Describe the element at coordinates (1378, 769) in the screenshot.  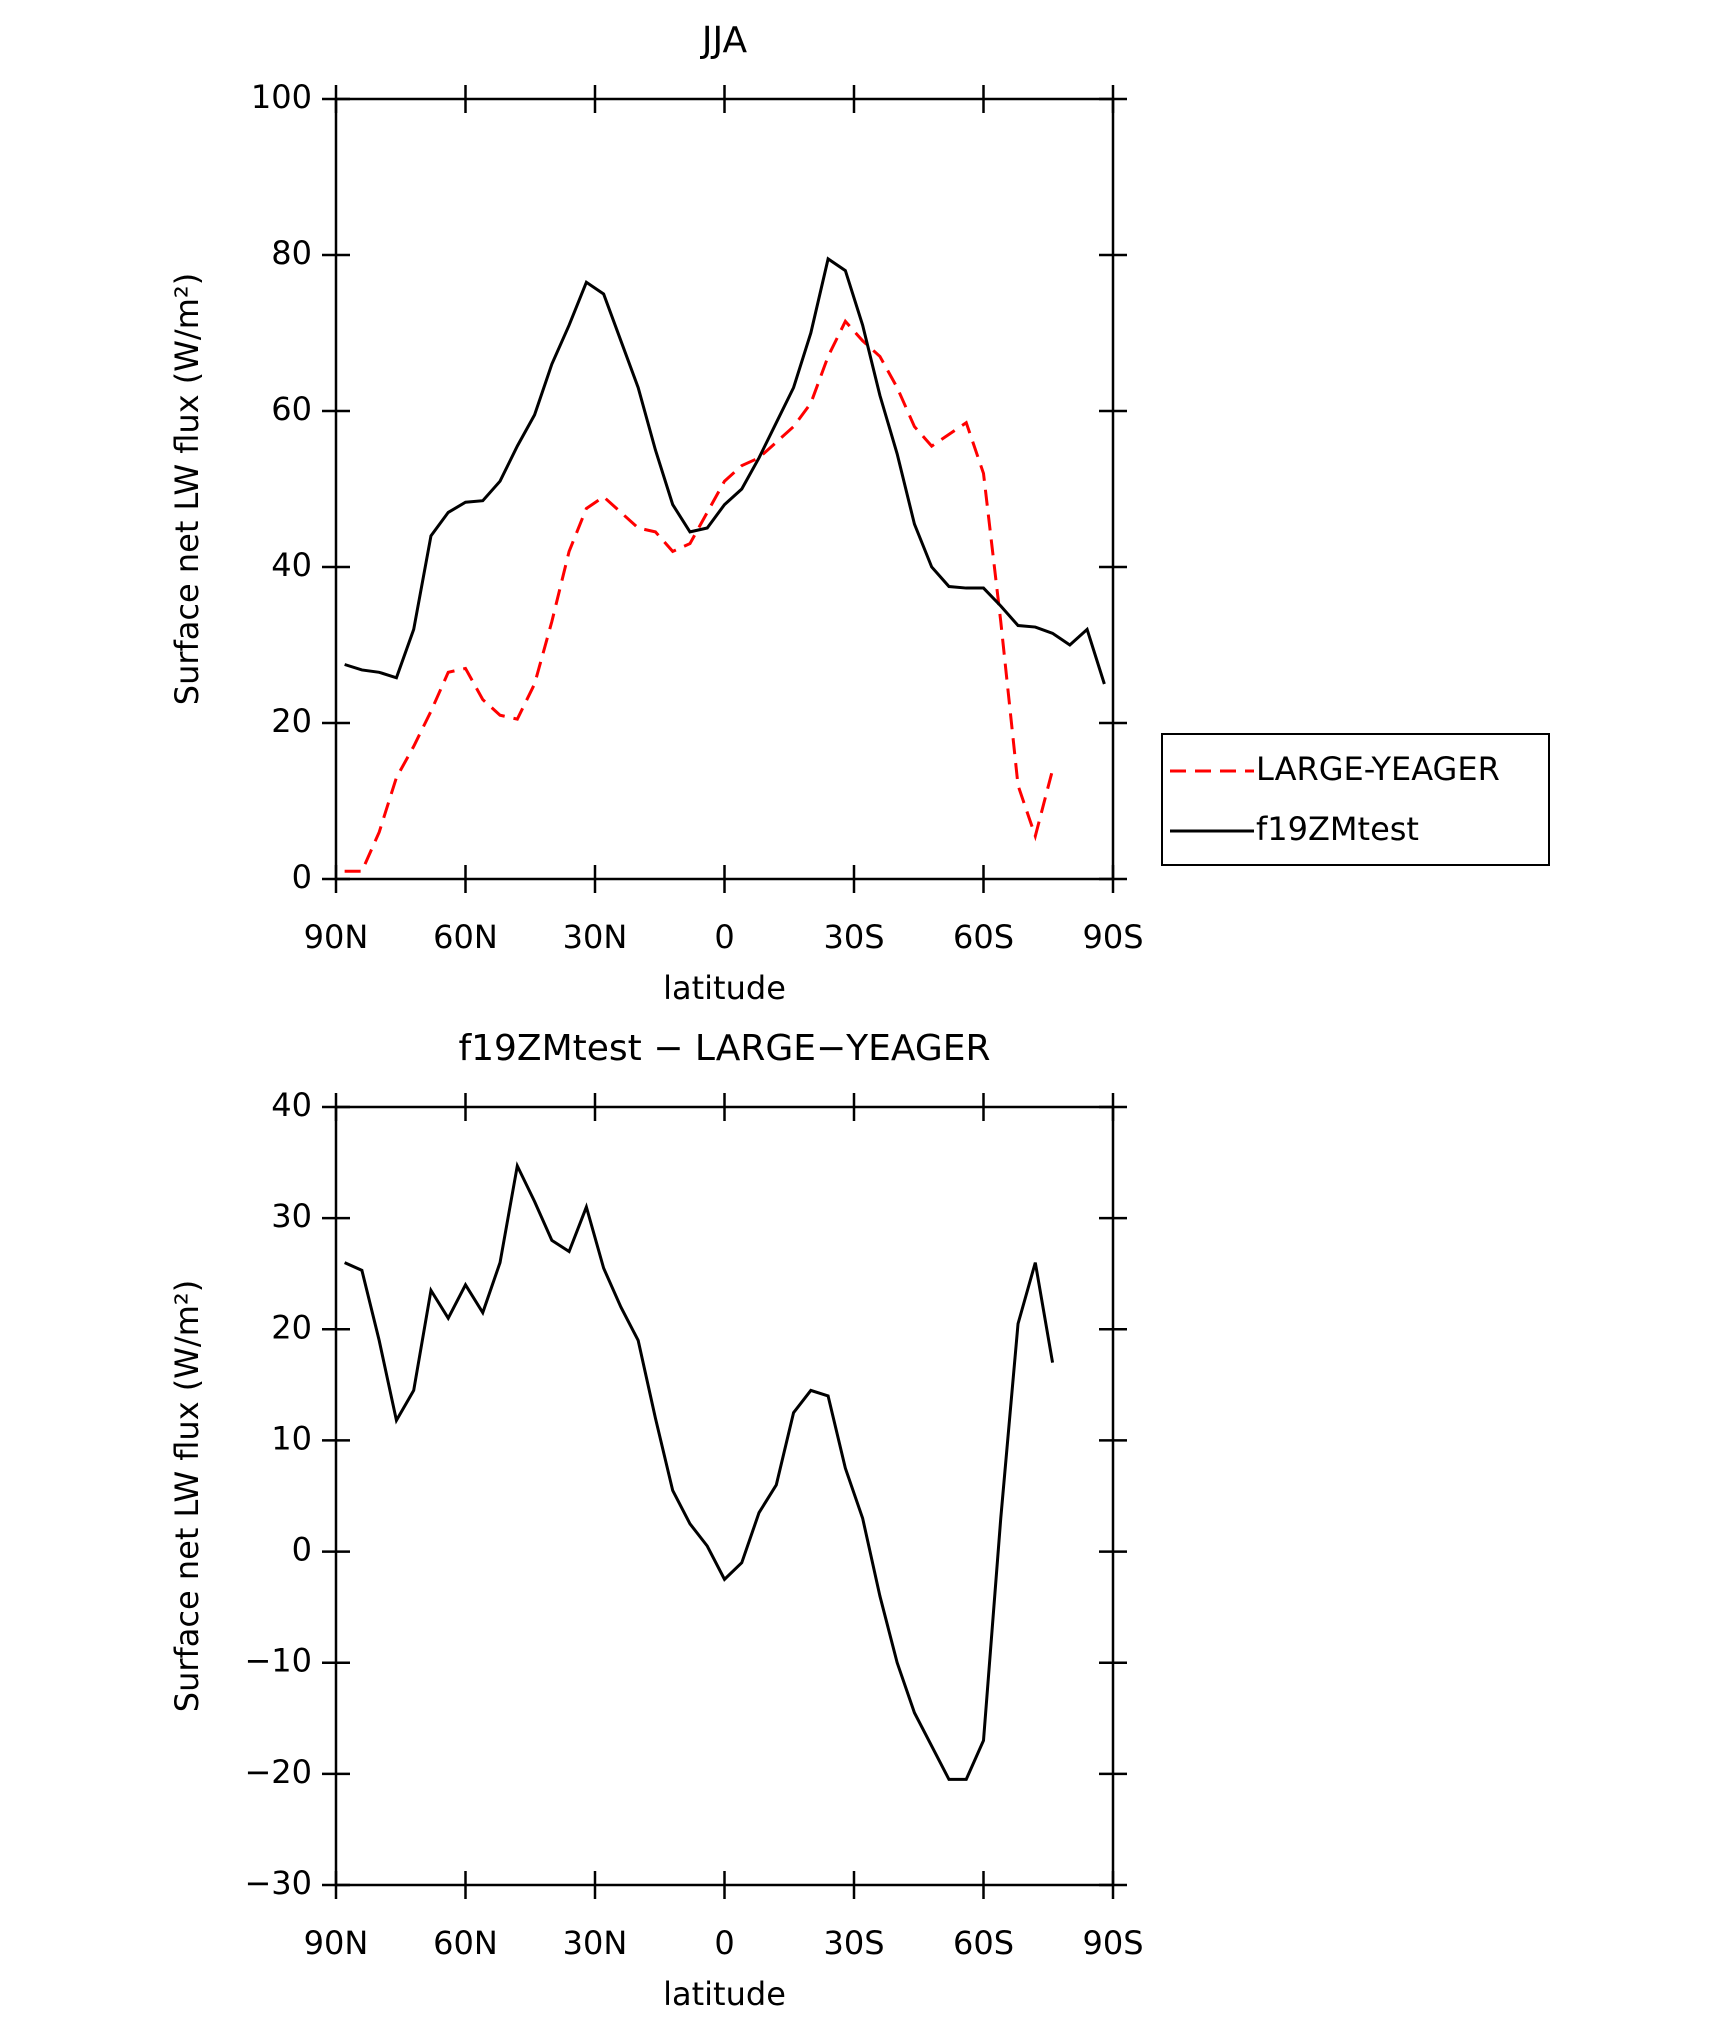
I see `legend-label: LARGE-YEAGER` at that location.